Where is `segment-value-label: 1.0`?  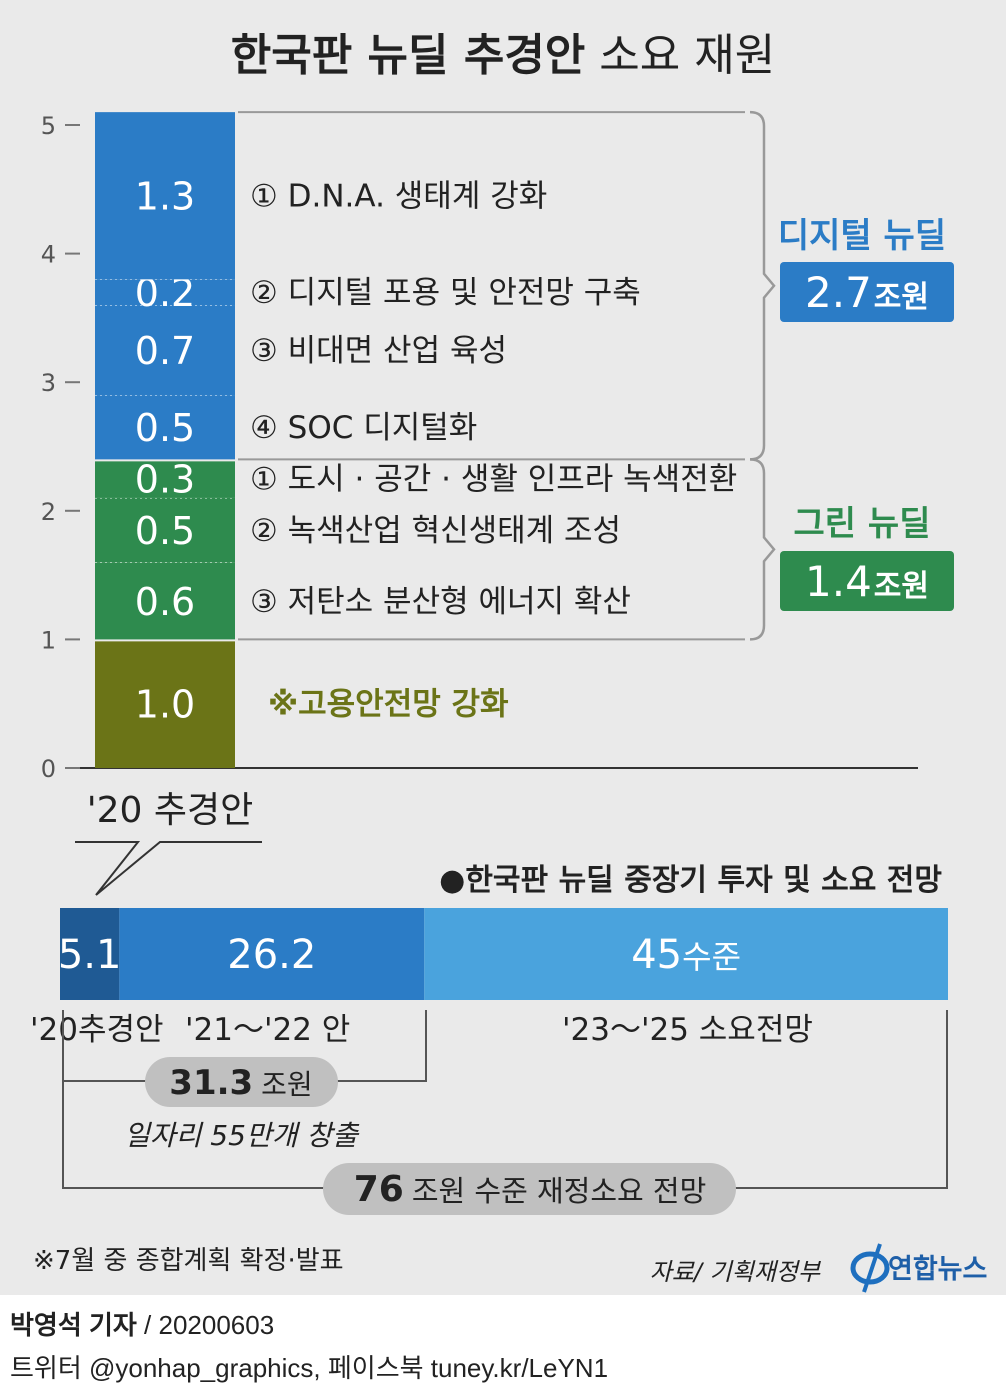 segment-value-label: 1.0 is located at coordinates (165, 705).